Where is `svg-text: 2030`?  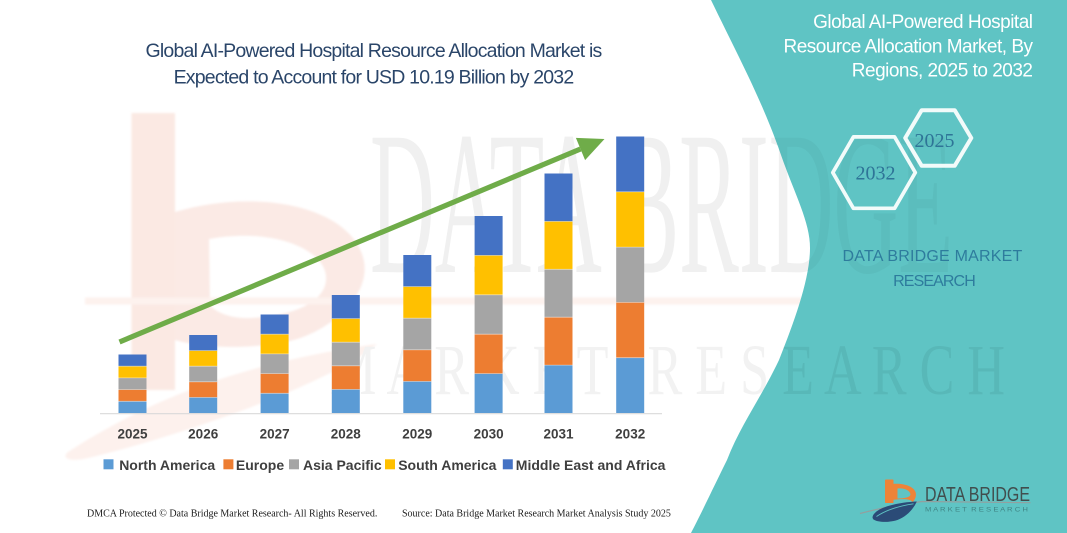
svg-text: 2030 is located at coordinates (489, 434).